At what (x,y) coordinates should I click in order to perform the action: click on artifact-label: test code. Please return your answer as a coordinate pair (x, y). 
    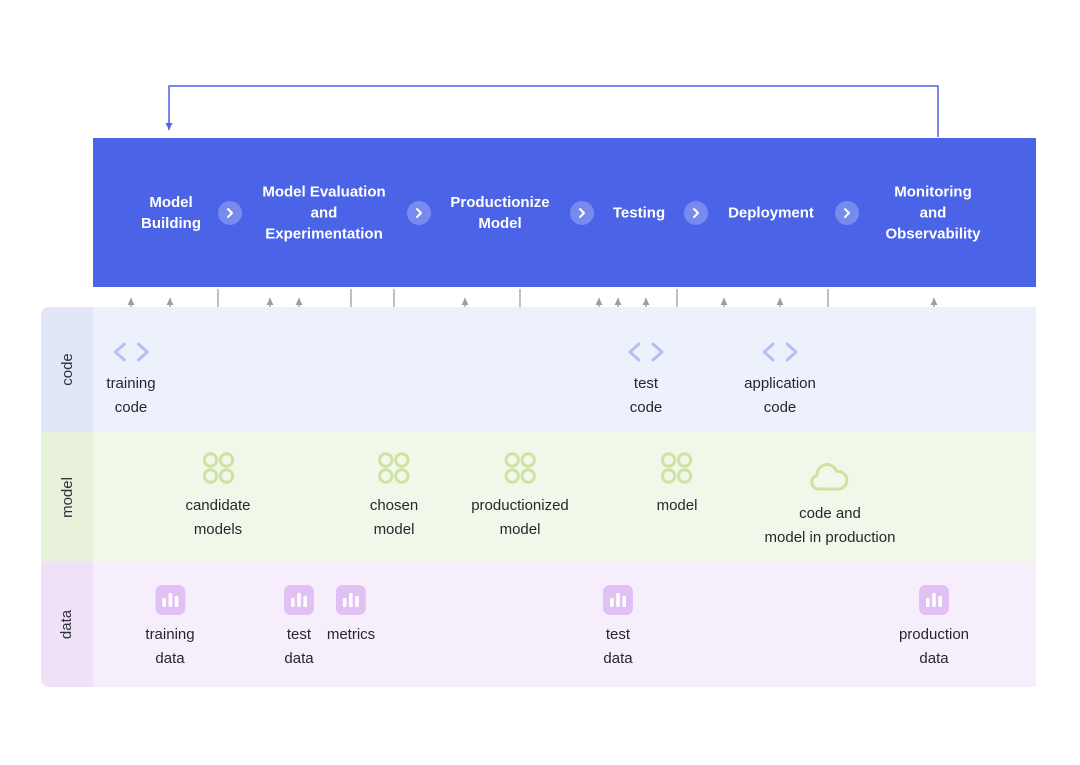
    Looking at the image, I should click on (646, 395).